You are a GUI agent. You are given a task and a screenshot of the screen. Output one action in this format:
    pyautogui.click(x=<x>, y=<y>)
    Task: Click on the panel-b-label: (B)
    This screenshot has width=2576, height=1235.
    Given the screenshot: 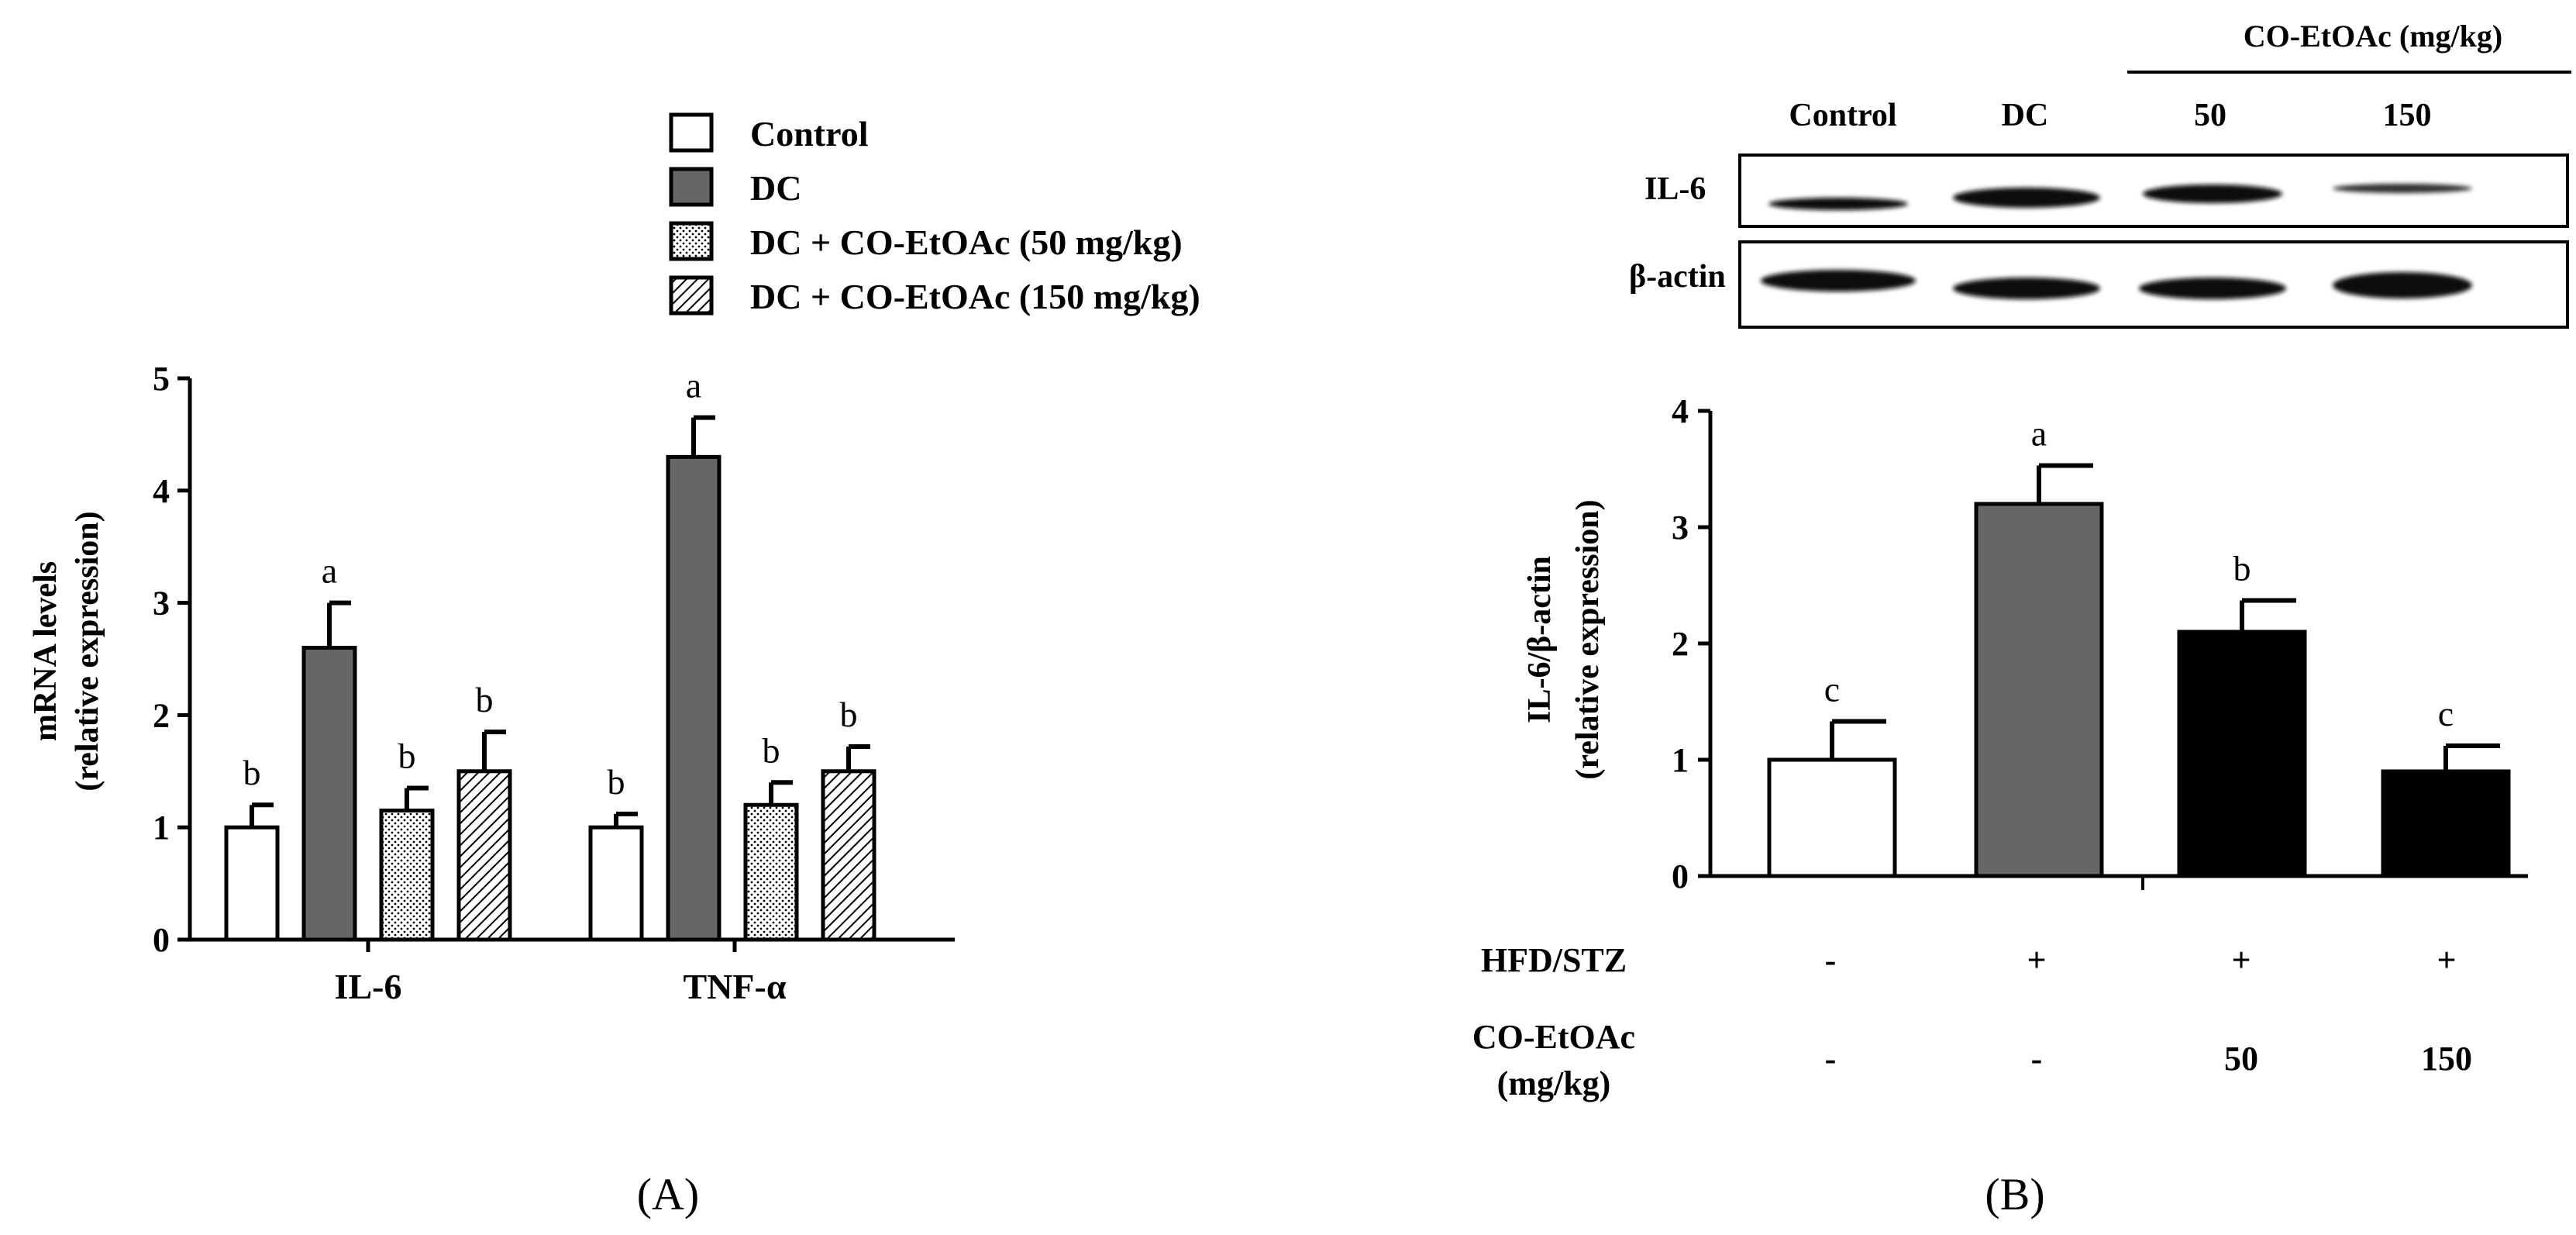 What is the action you would take?
    pyautogui.click(x=2014, y=1194)
    